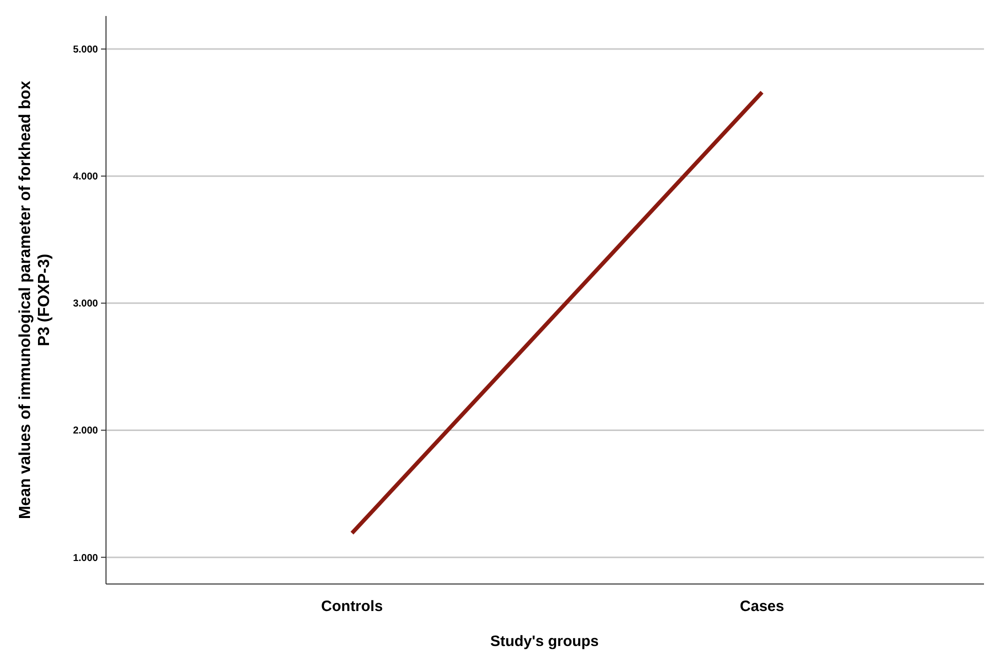  What do you see at coordinates (85, 177) in the screenshot?
I see `y-tick-label: 4.000` at bounding box center [85, 177].